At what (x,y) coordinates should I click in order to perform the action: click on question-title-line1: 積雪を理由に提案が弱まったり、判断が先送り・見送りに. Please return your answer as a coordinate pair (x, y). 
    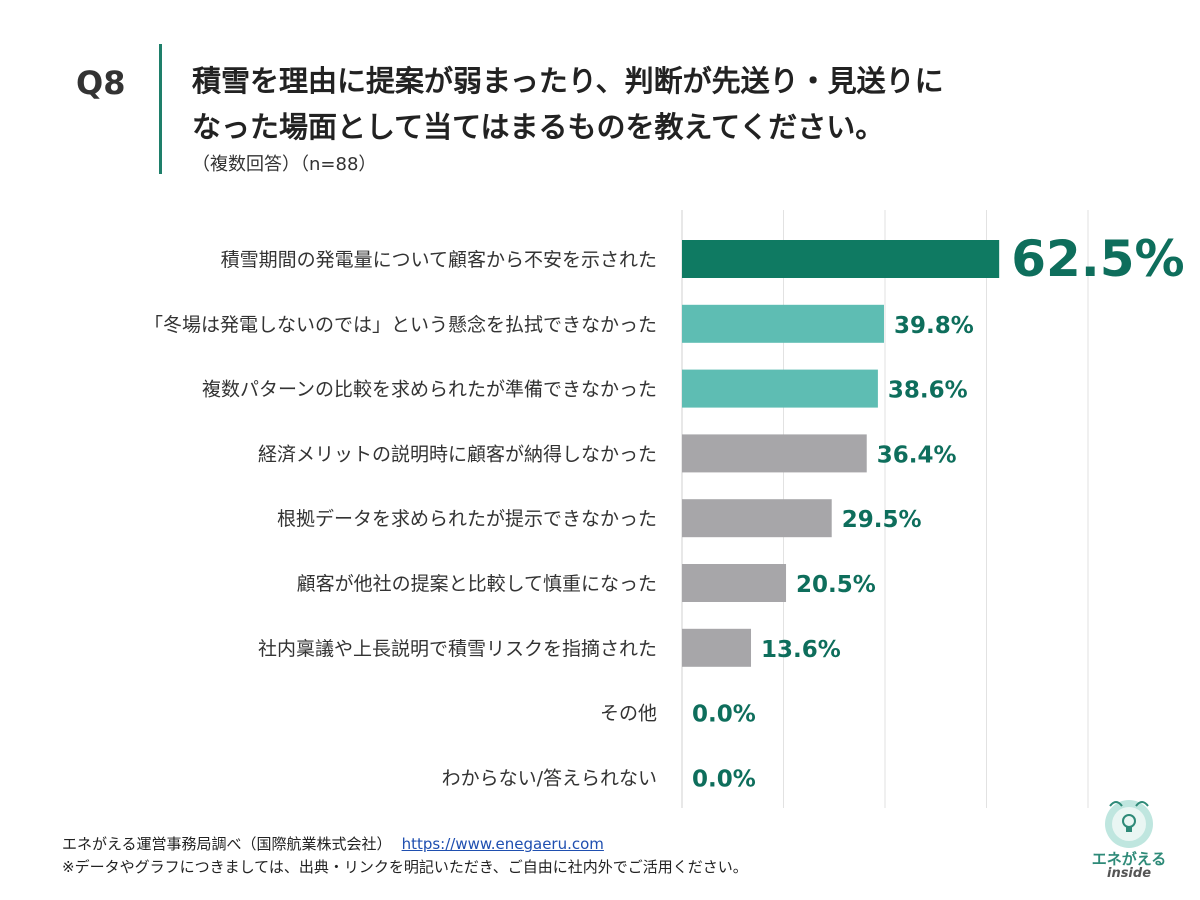
    Looking at the image, I should click on (568, 81).